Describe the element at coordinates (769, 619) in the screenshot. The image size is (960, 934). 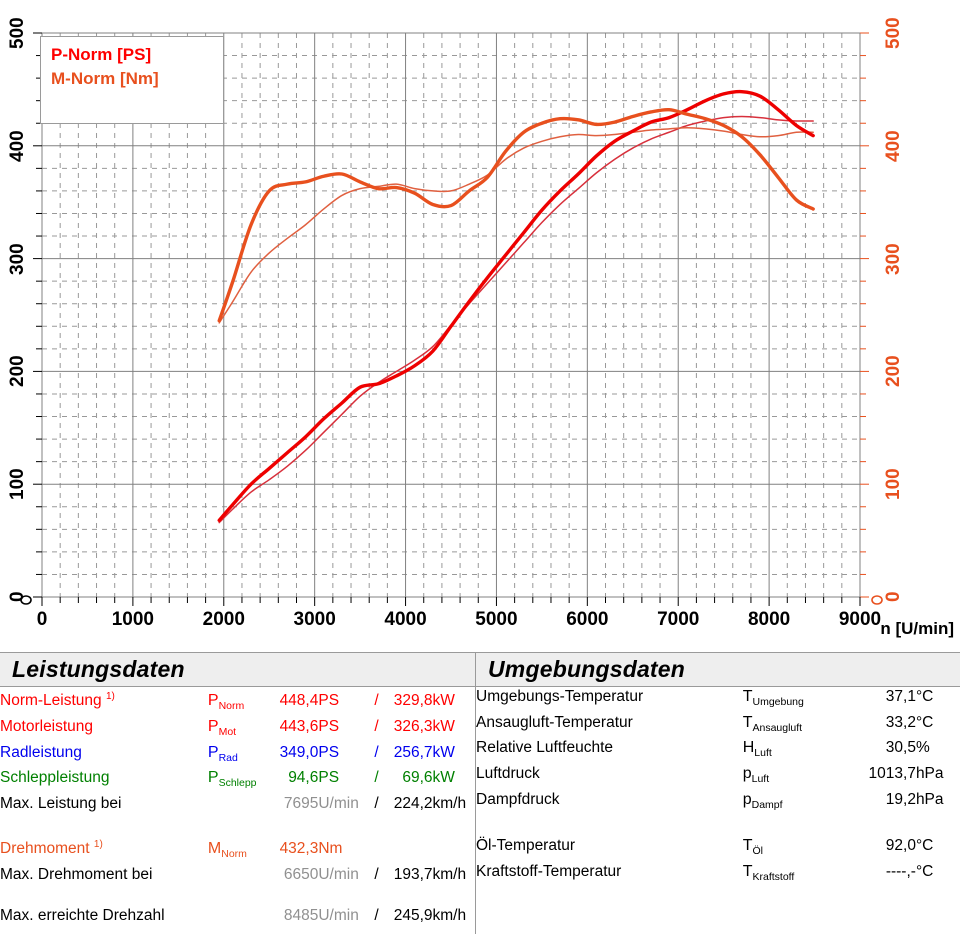
I see `x-axis-tick-8000: 8000` at that location.